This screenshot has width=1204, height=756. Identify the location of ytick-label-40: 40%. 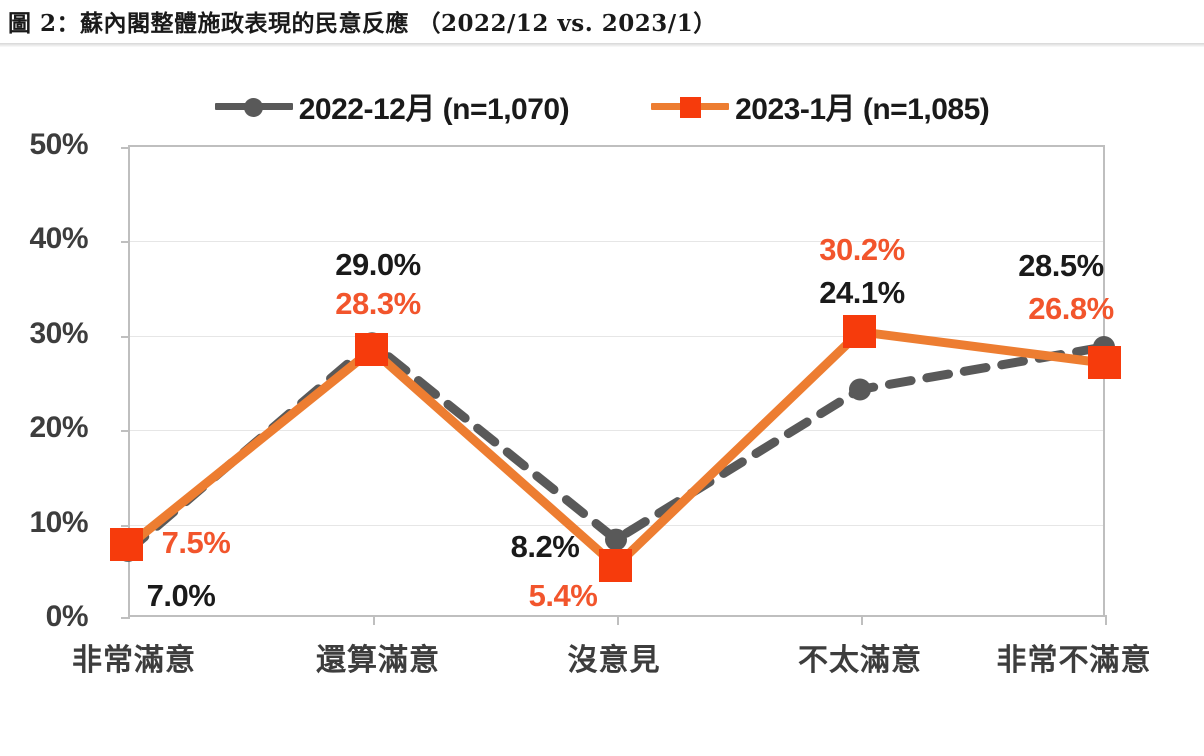
(58, 239).